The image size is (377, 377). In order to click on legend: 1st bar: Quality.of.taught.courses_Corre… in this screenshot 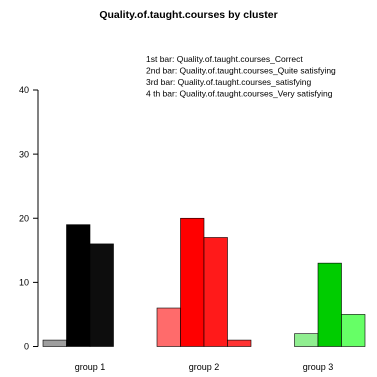, I will do `click(241, 76)`.